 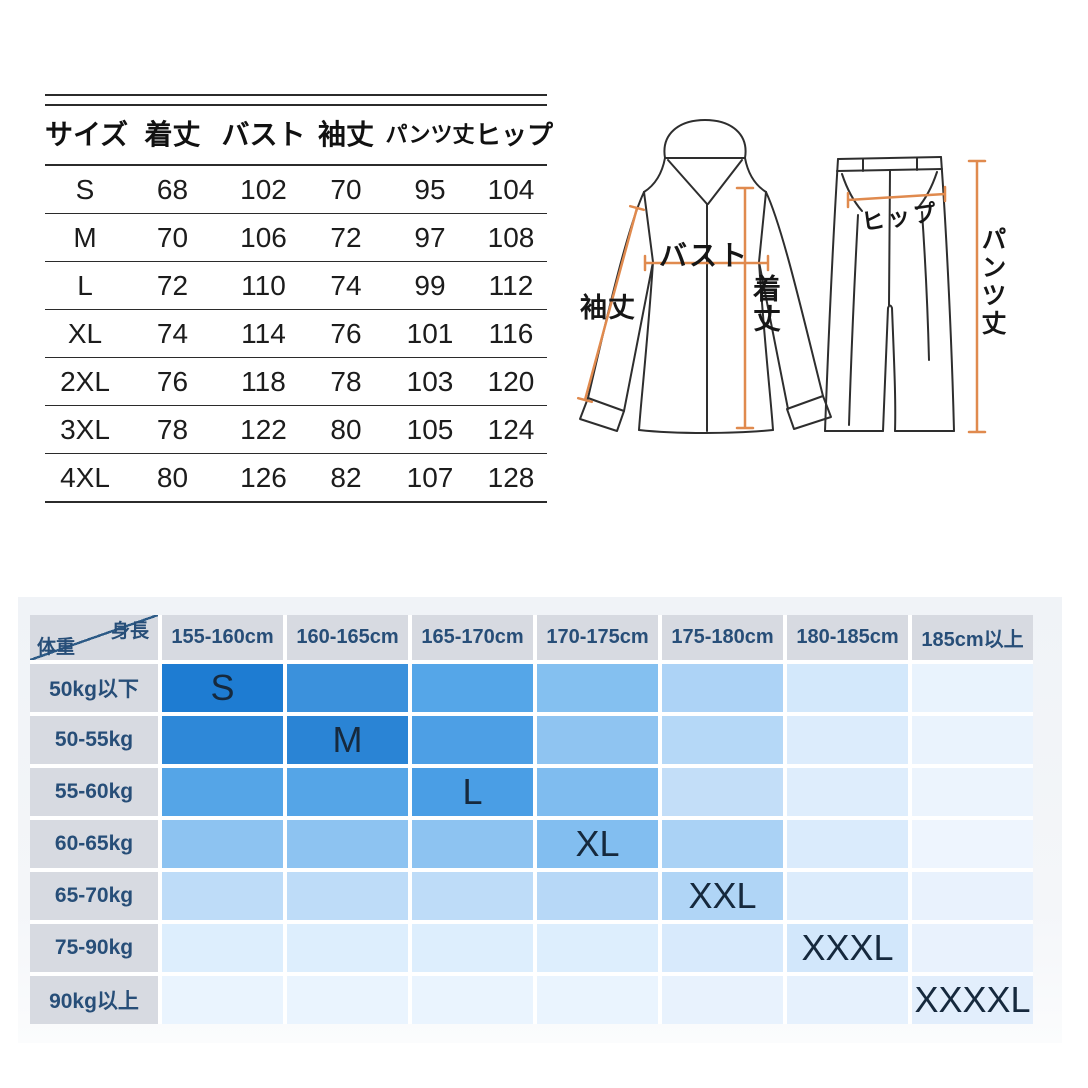 I want to click on size-table-row: S 68 102 70 95 104, so click(x=296, y=189).